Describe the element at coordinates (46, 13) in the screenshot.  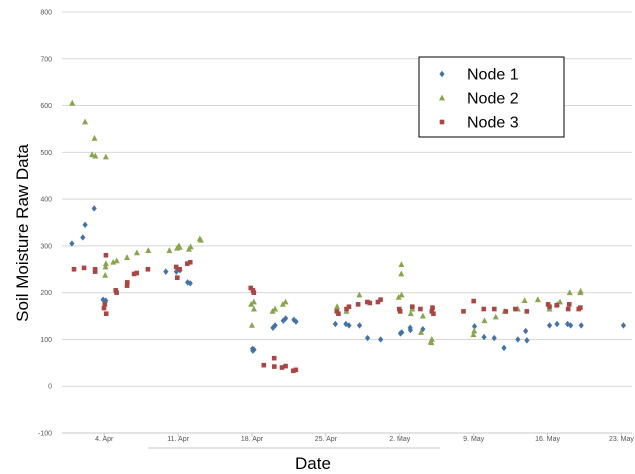
I see `y-tick-label: 800` at that location.